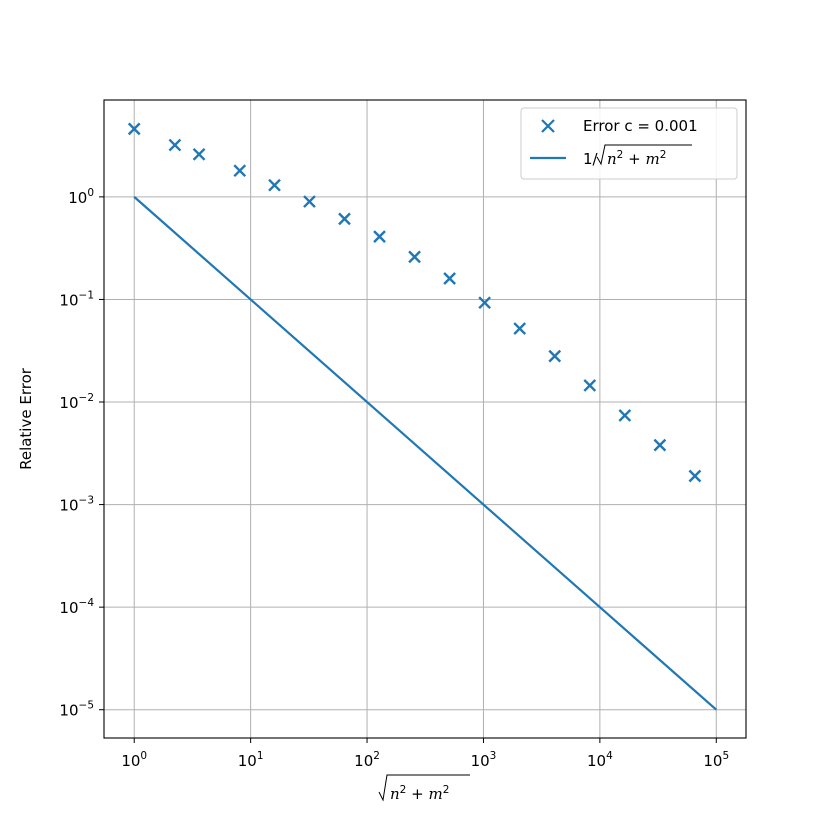 The height and width of the screenshot is (830, 830). Describe the element at coordinates (251, 760) in the screenshot. I see `x-tick-label: 10¹` at that location.